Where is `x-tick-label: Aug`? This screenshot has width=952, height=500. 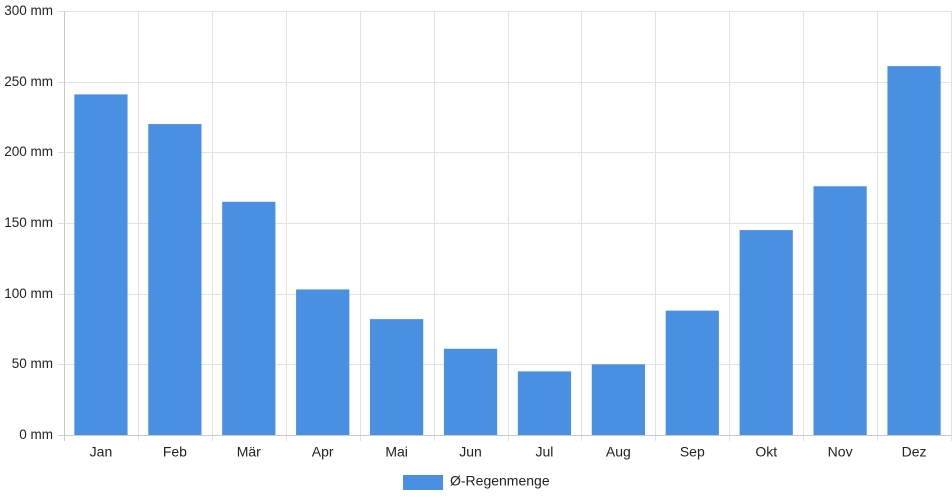
x-tick-label: Aug is located at coordinates (618, 452).